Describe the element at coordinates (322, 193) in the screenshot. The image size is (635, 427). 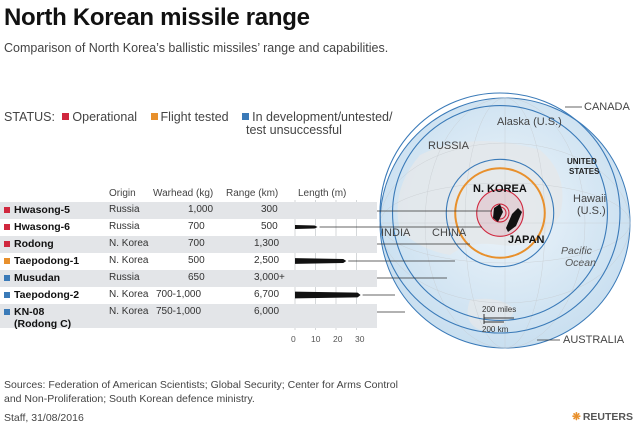
I see `header-length: Length (m)` at that location.